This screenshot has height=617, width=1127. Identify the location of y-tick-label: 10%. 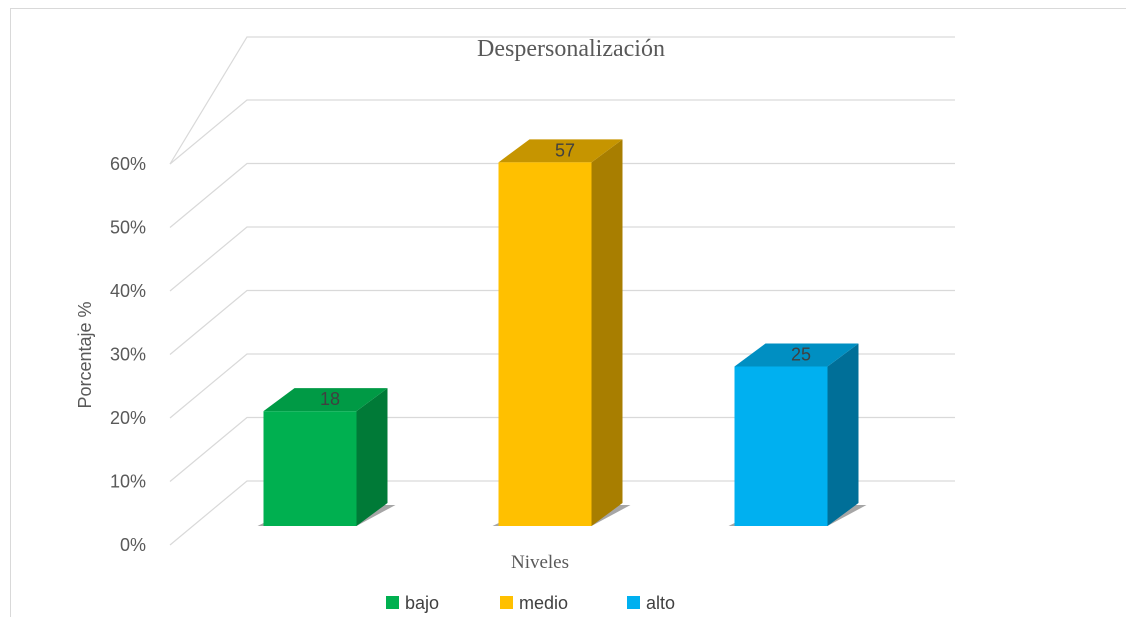
(128, 482).